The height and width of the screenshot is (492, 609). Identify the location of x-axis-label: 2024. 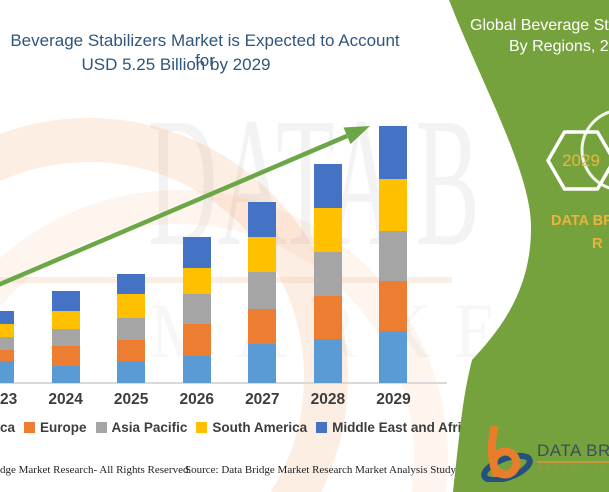
(65, 399).